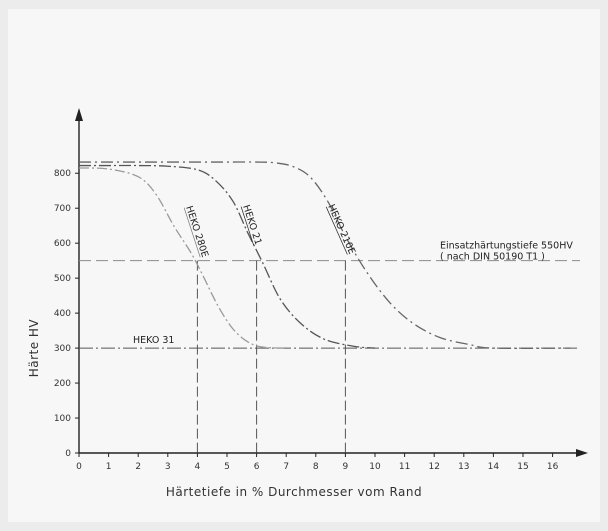 The height and width of the screenshot is (531, 608). What do you see at coordinates (582, 453) in the screenshot?
I see `x-axis-arrow` at bounding box center [582, 453].